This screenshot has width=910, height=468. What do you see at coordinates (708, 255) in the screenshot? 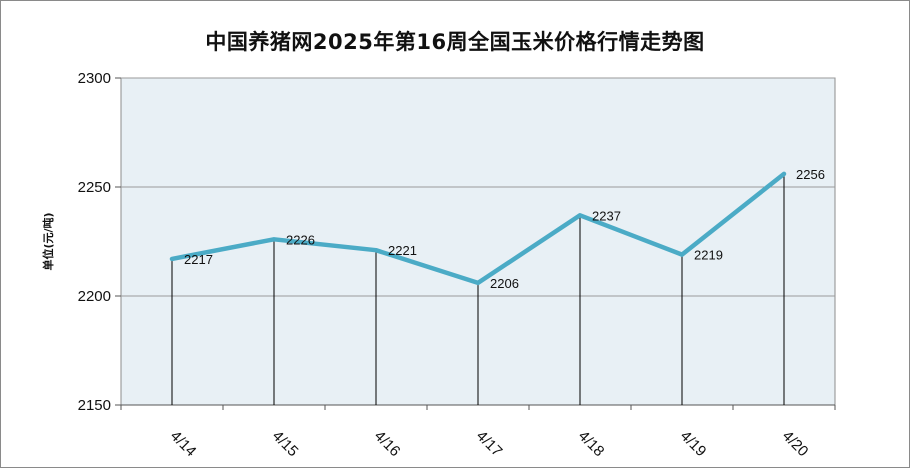
I see `data-label-4/19: 2219` at bounding box center [708, 255].